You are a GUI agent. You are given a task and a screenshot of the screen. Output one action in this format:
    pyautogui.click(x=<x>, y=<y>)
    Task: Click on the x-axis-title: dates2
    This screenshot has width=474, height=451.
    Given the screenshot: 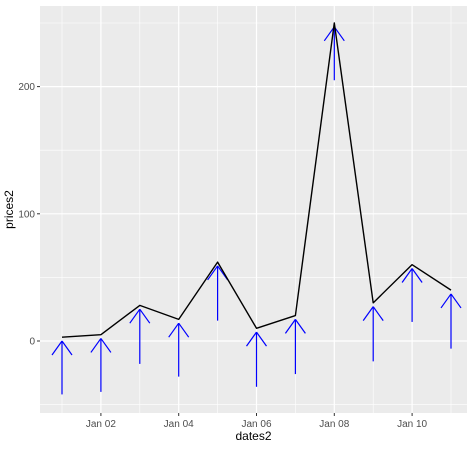 What is the action you would take?
    pyautogui.click(x=253, y=436)
    